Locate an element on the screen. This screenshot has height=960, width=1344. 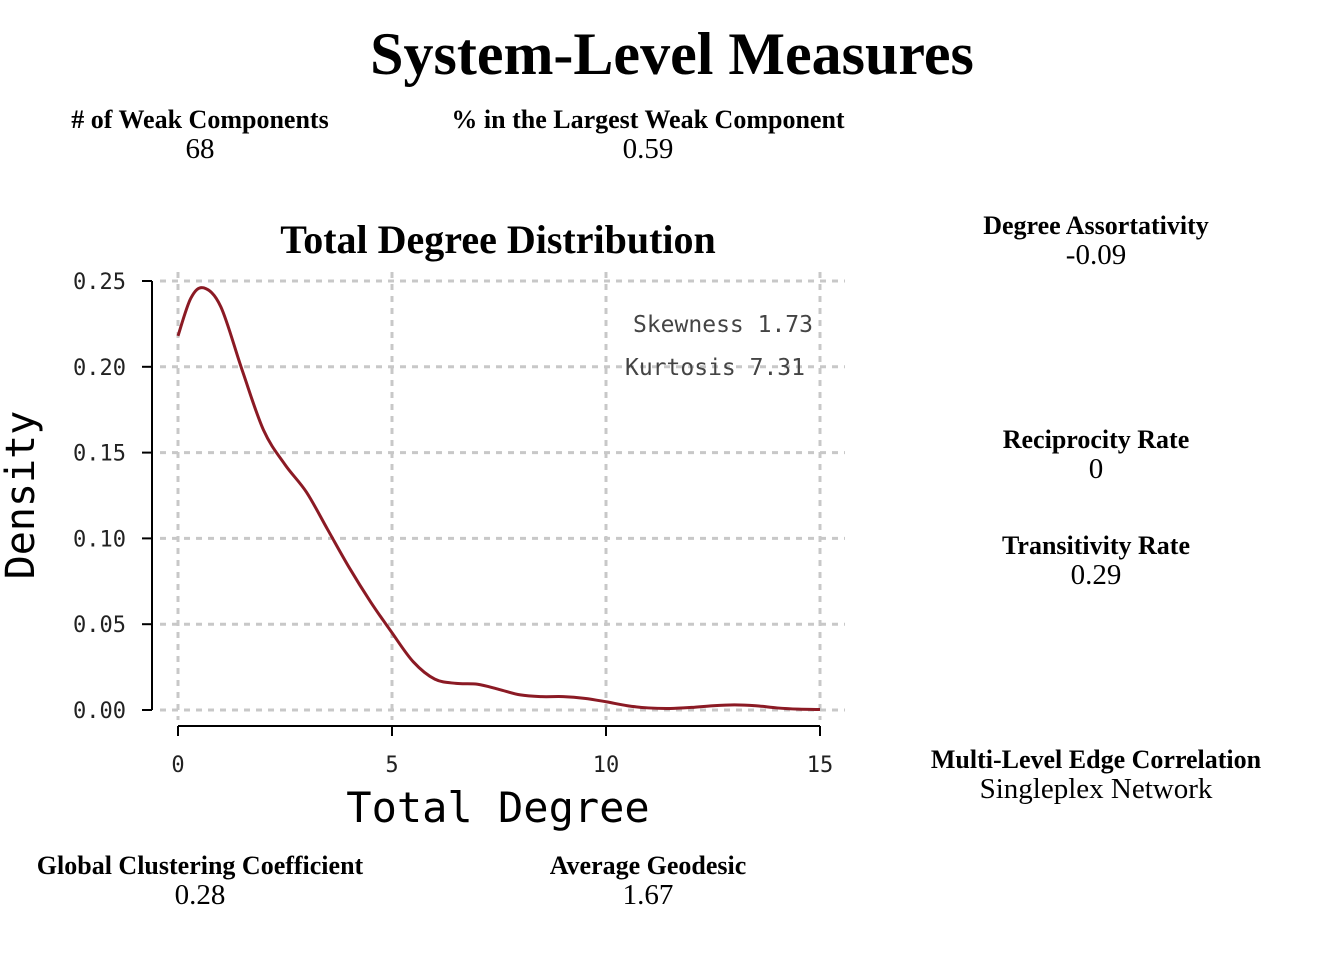
y-tick-label-0: 0.00 is located at coordinates (99, 711).